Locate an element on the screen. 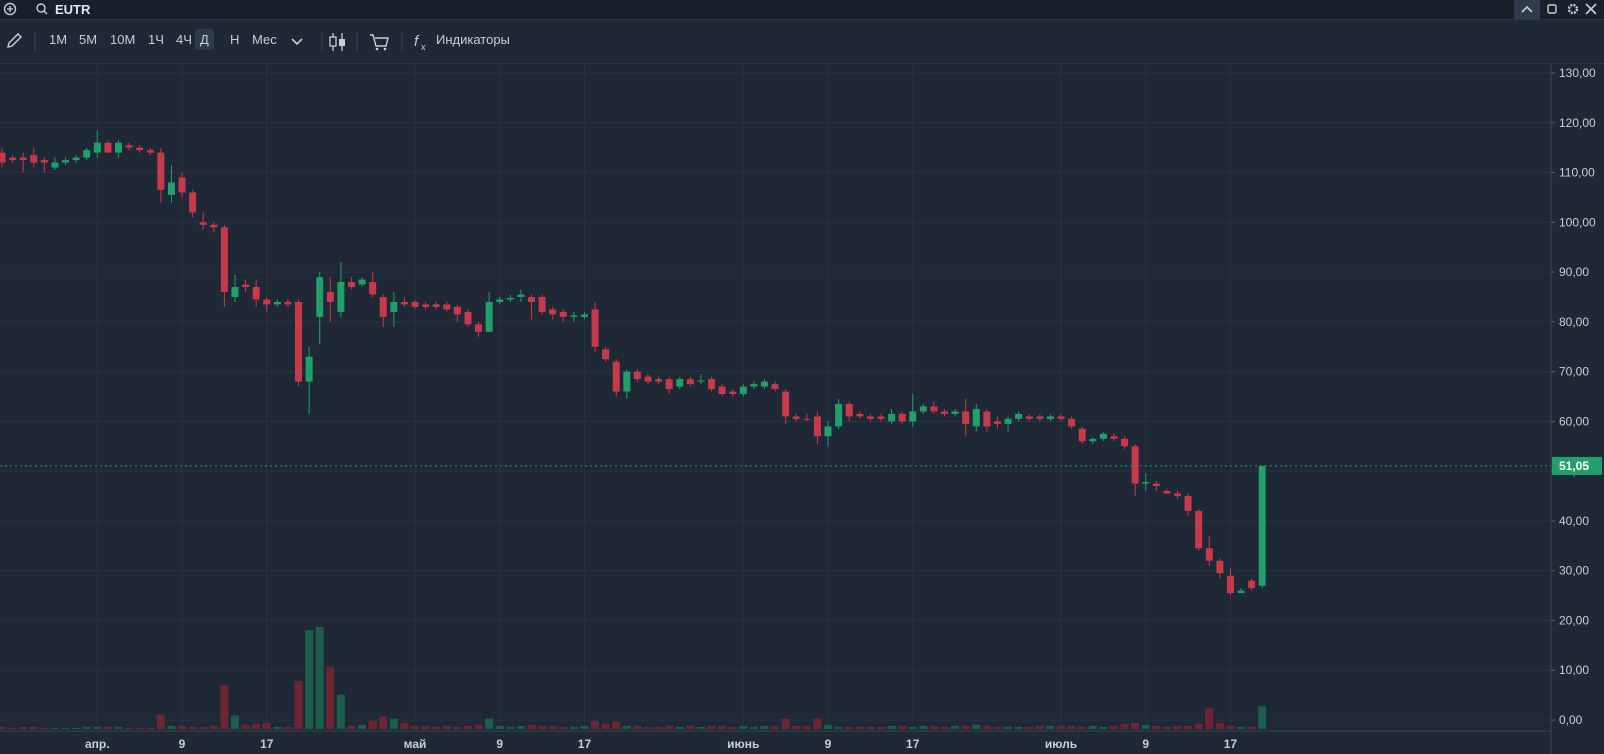  interval-button: Д is located at coordinates (204, 39).